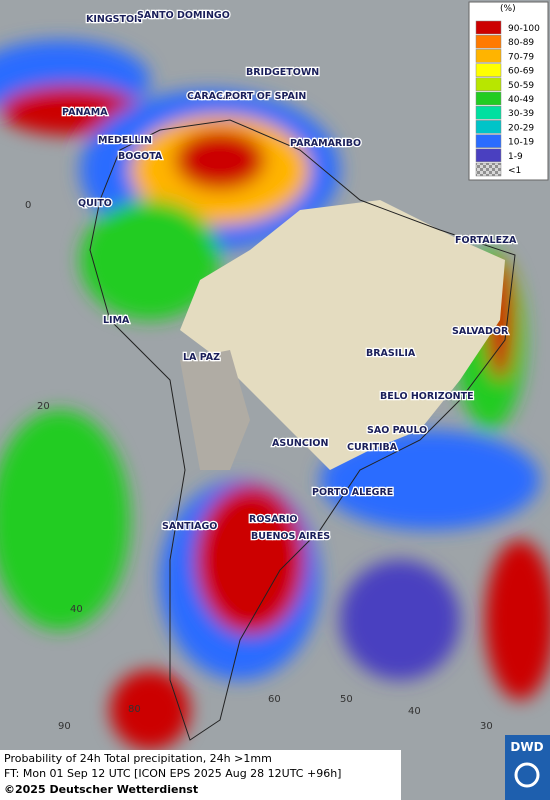 The width and height of the screenshot is (550, 800). I want to click on grid-label: 60, so click(274, 699).